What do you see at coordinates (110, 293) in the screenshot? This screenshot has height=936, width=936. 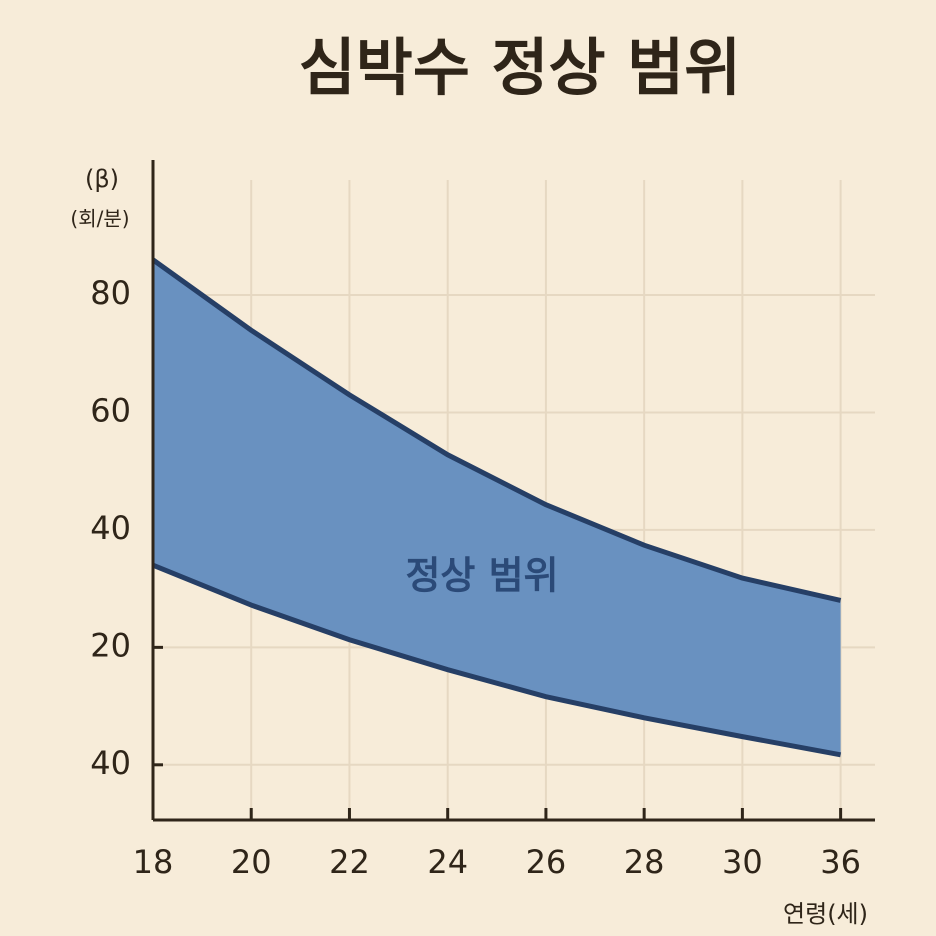 I see `y-tick-label: 80` at bounding box center [110, 293].